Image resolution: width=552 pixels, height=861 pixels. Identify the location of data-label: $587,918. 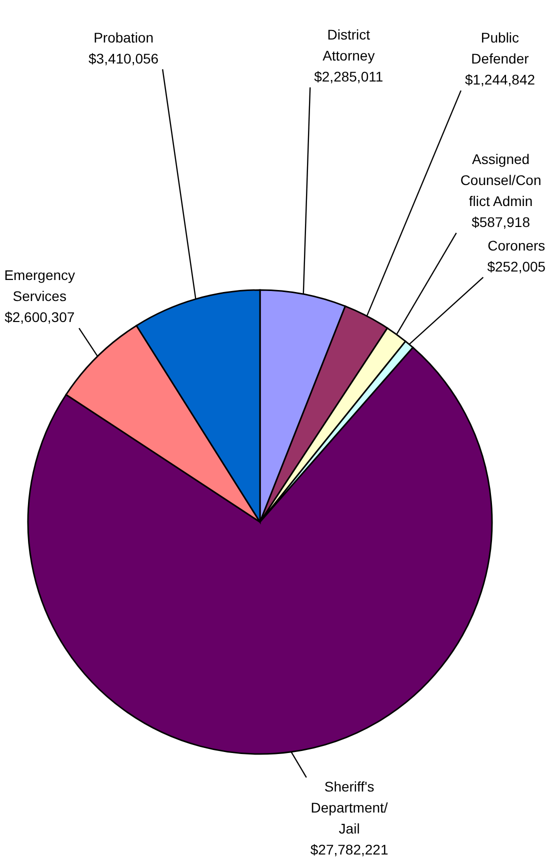
(501, 222).